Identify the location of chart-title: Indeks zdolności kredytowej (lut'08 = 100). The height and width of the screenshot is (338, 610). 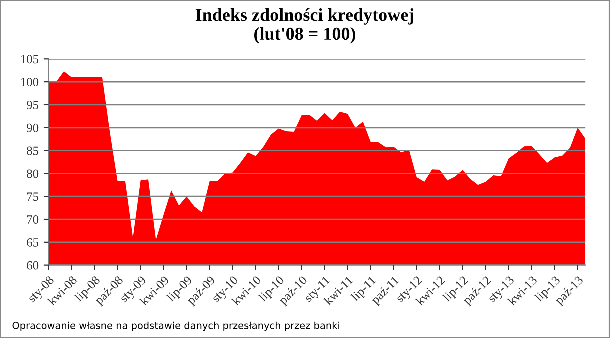
(305, 26).